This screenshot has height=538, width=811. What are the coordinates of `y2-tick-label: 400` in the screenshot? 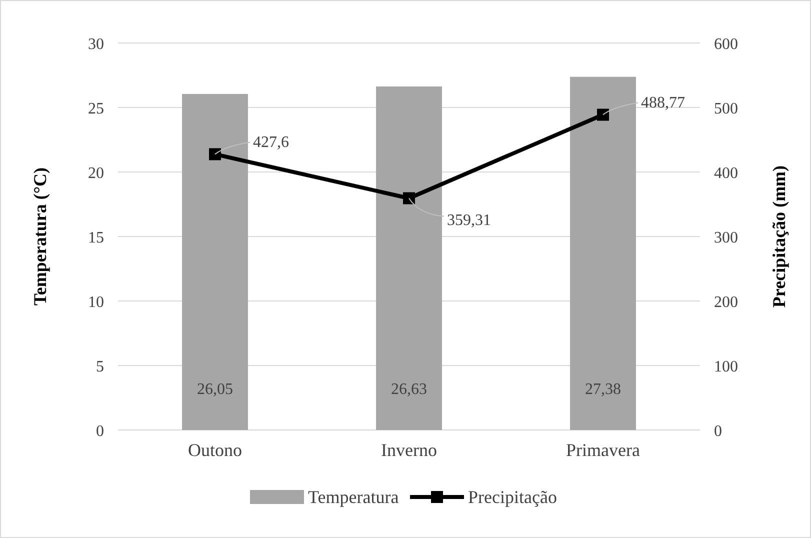 It's located at (726, 173).